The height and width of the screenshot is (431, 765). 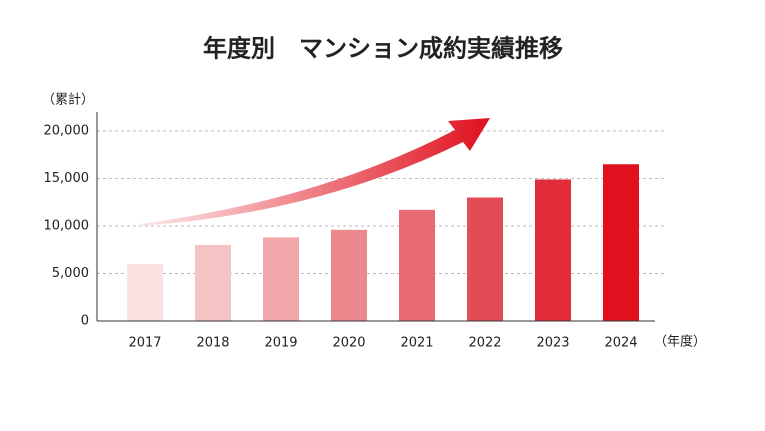 I want to click on chart-title: 年度別 マンション成約実績推移, so click(x=383, y=48).